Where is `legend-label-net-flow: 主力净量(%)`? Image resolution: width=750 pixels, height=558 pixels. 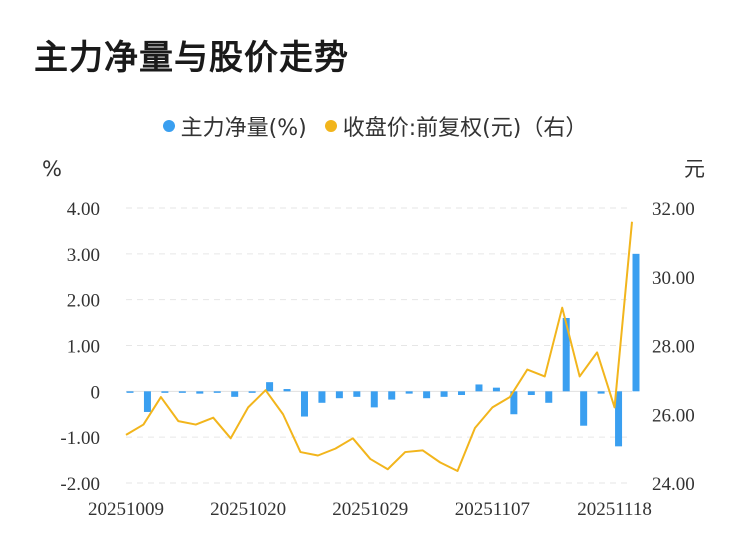
legend-label-net-flow: 主力净量(%) is located at coordinates (243, 128).